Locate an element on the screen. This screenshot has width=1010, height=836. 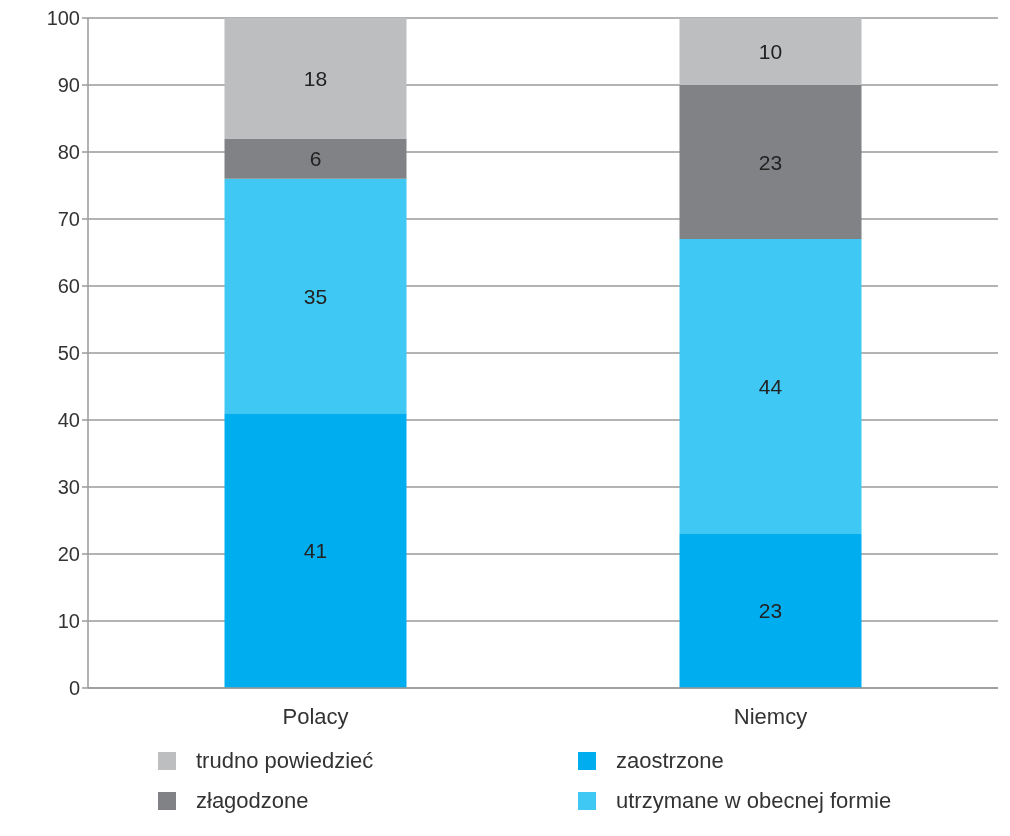
data-label: 35 is located at coordinates (315, 296).